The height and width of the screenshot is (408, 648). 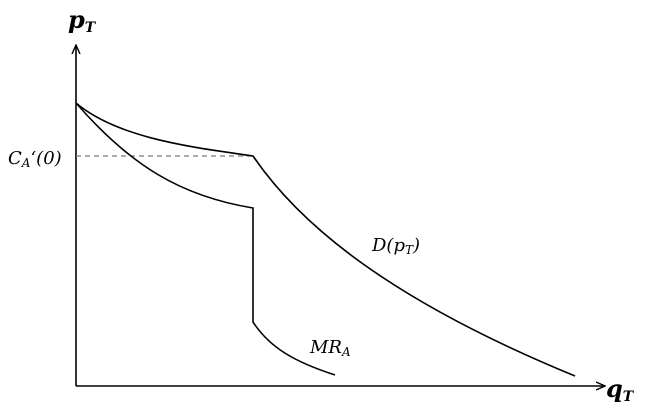 What do you see at coordinates (395, 246) in the screenshot?
I see `demand-curve-label: D(pT)` at bounding box center [395, 246].